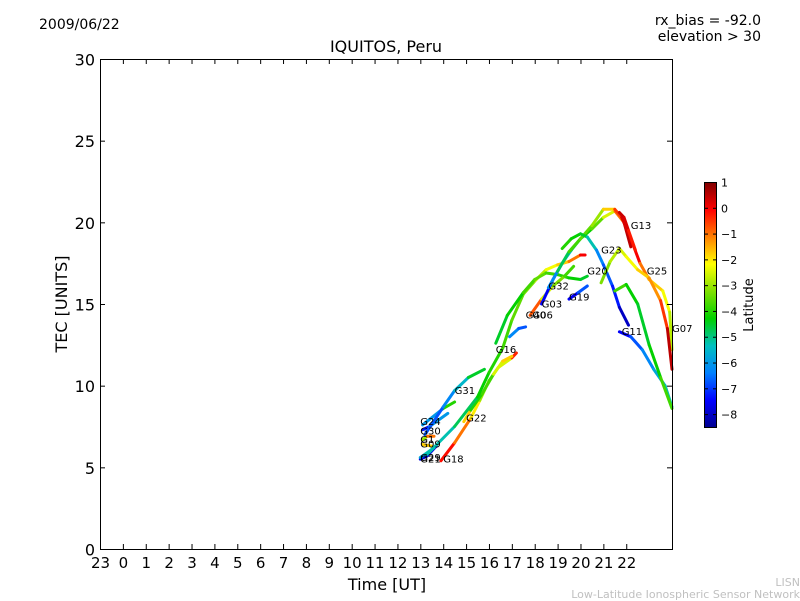  I want to click on satellite-label: G09, so click(430, 445).